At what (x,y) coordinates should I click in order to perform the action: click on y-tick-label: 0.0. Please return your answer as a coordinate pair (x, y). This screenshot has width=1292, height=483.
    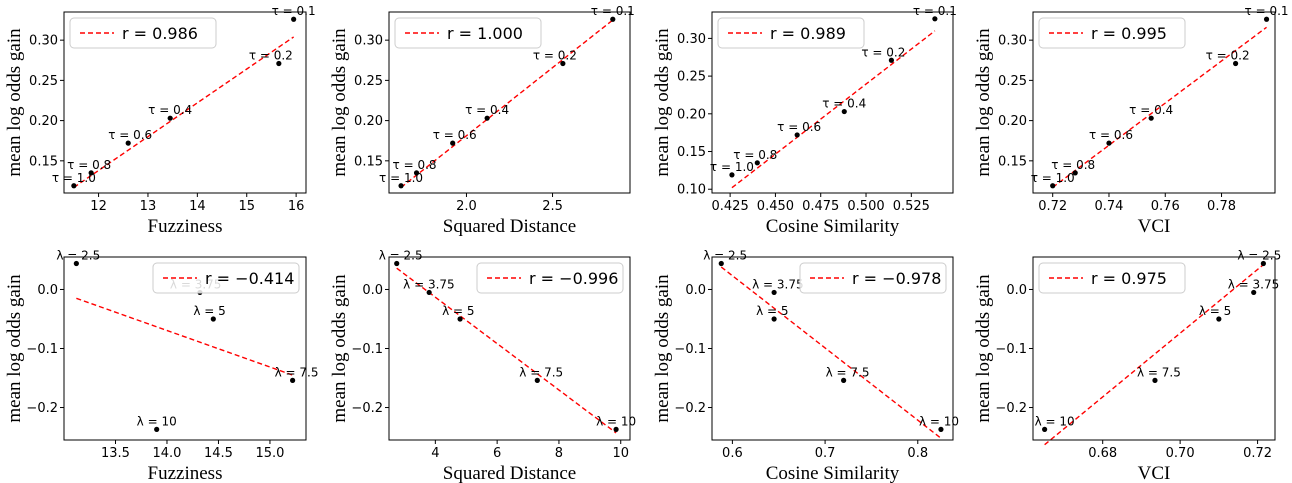
    Looking at the image, I should click on (372, 290).